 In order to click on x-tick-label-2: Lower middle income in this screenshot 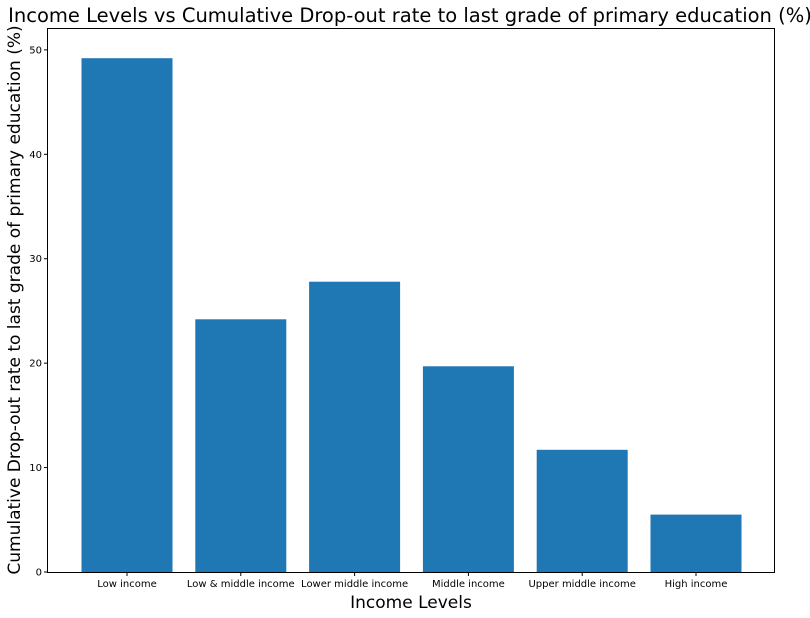, I will do `click(354, 584)`.